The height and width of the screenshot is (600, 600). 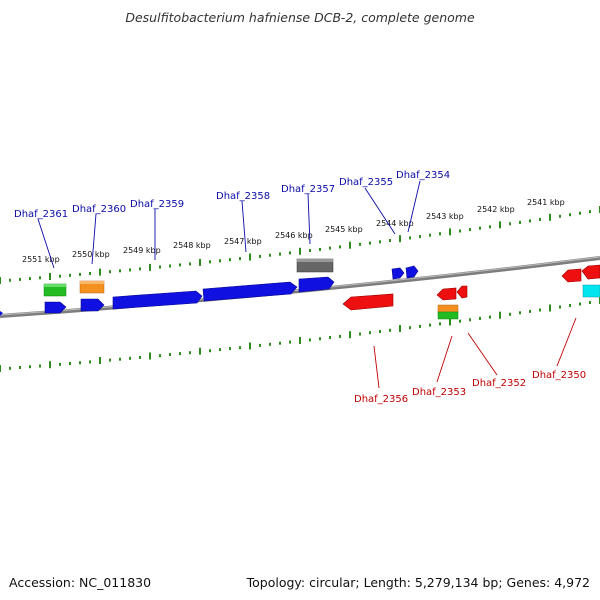 I want to click on gene-label-dhaf-2360: Dhaf_2360, so click(x=99, y=209).